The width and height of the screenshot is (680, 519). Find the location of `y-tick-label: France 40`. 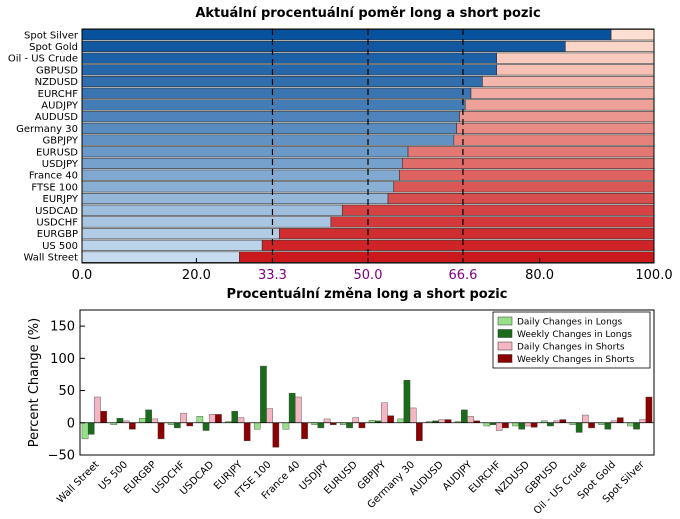

y-tick-label: France 40 is located at coordinates (53, 176).